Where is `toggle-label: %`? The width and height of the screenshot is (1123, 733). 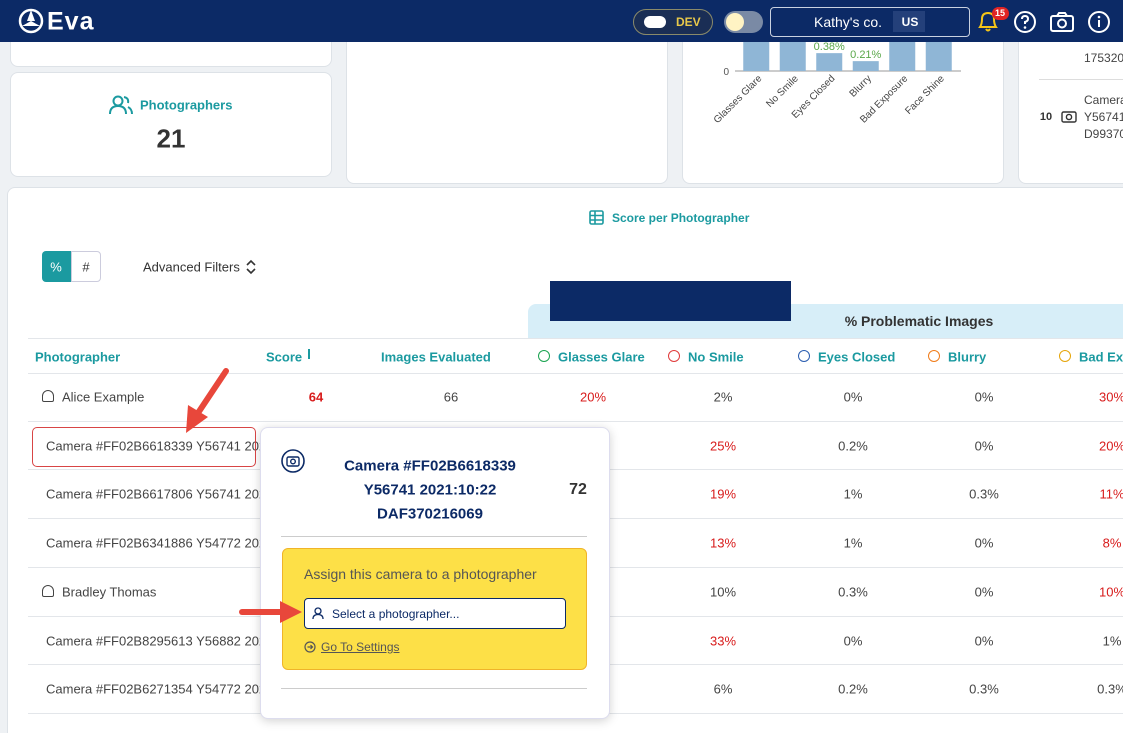 toggle-label: % is located at coordinates (56, 267).